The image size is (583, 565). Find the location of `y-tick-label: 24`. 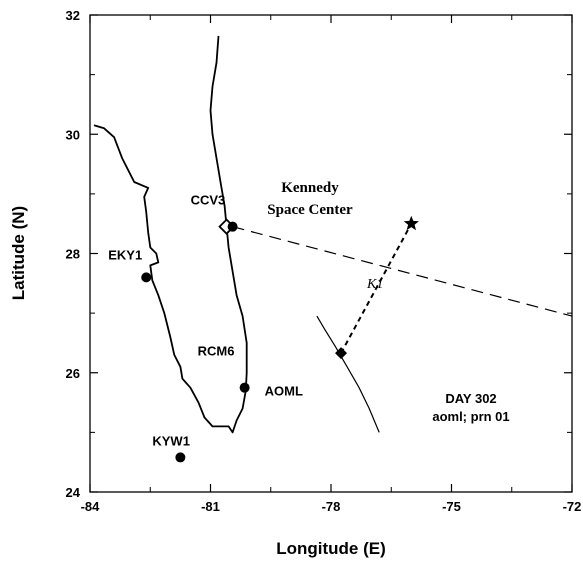

y-tick-label: 24 is located at coordinates (73, 492).